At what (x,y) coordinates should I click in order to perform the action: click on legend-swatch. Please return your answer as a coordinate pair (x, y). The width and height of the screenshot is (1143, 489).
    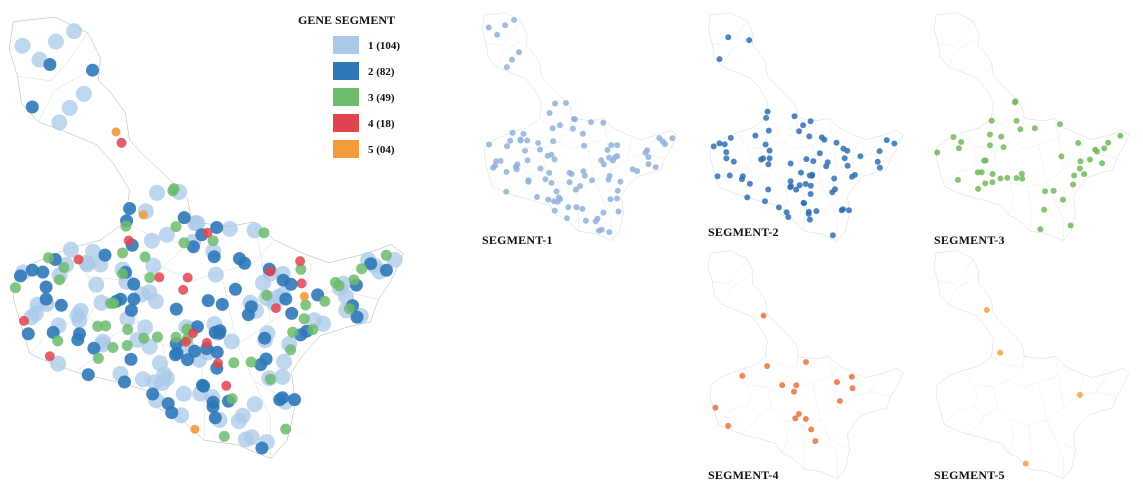
    Looking at the image, I should click on (346, 71).